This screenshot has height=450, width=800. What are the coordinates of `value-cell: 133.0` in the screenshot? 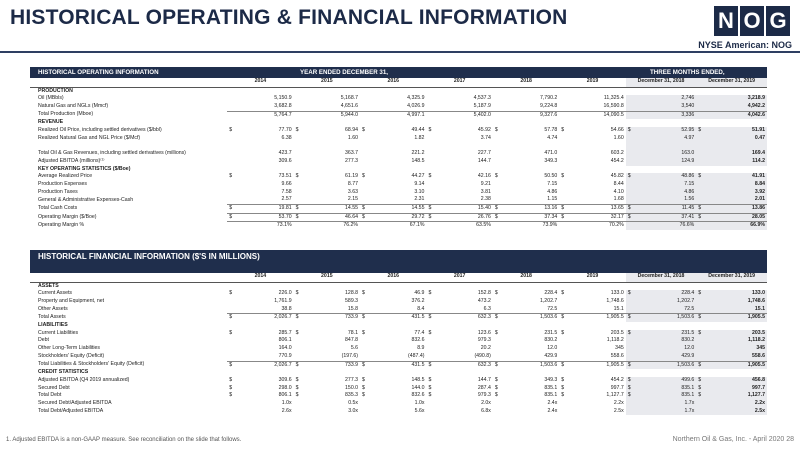 It's located at (735, 294).